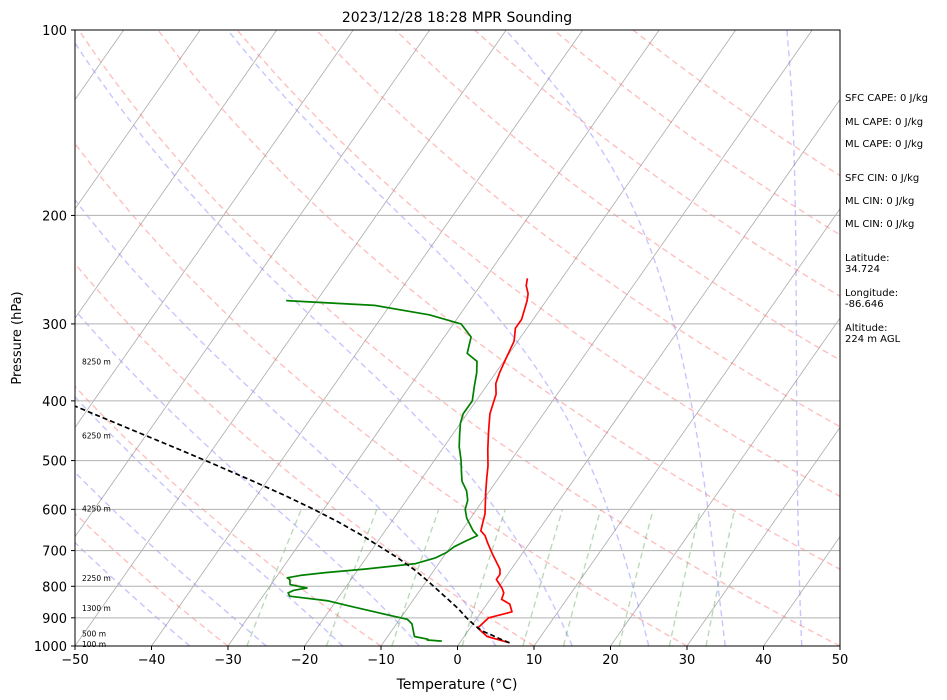 This screenshot has width=947, height=700. What do you see at coordinates (54, 510) in the screenshot?
I see `y-tick-label: 600` at bounding box center [54, 510].